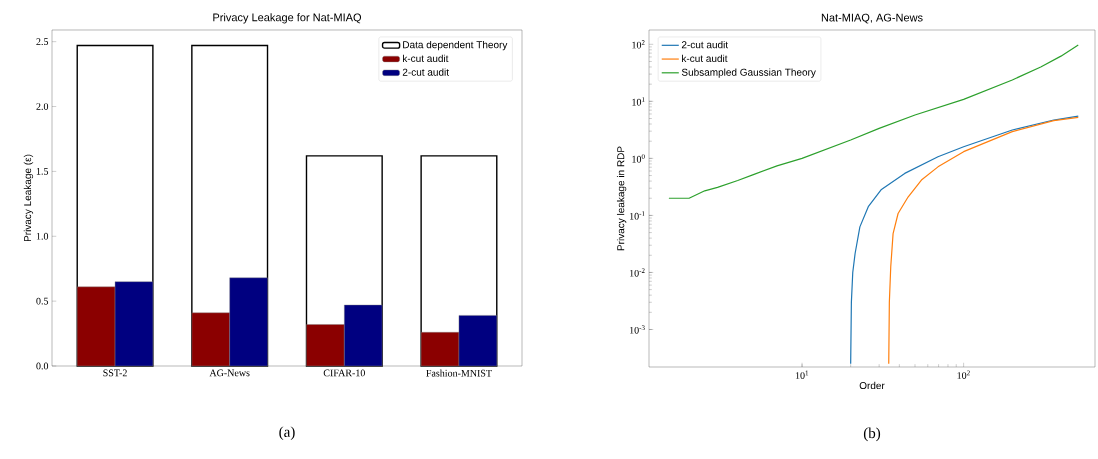  Describe the element at coordinates (963, 374) in the screenshot. I see `x-tick-label: 10$^{2}$` at that location.